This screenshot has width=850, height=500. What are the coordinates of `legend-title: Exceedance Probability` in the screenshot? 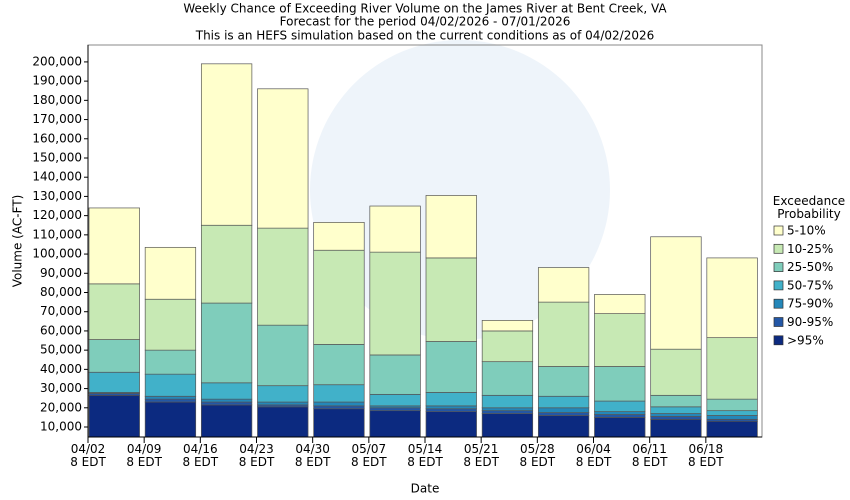 It's located at (809, 207).